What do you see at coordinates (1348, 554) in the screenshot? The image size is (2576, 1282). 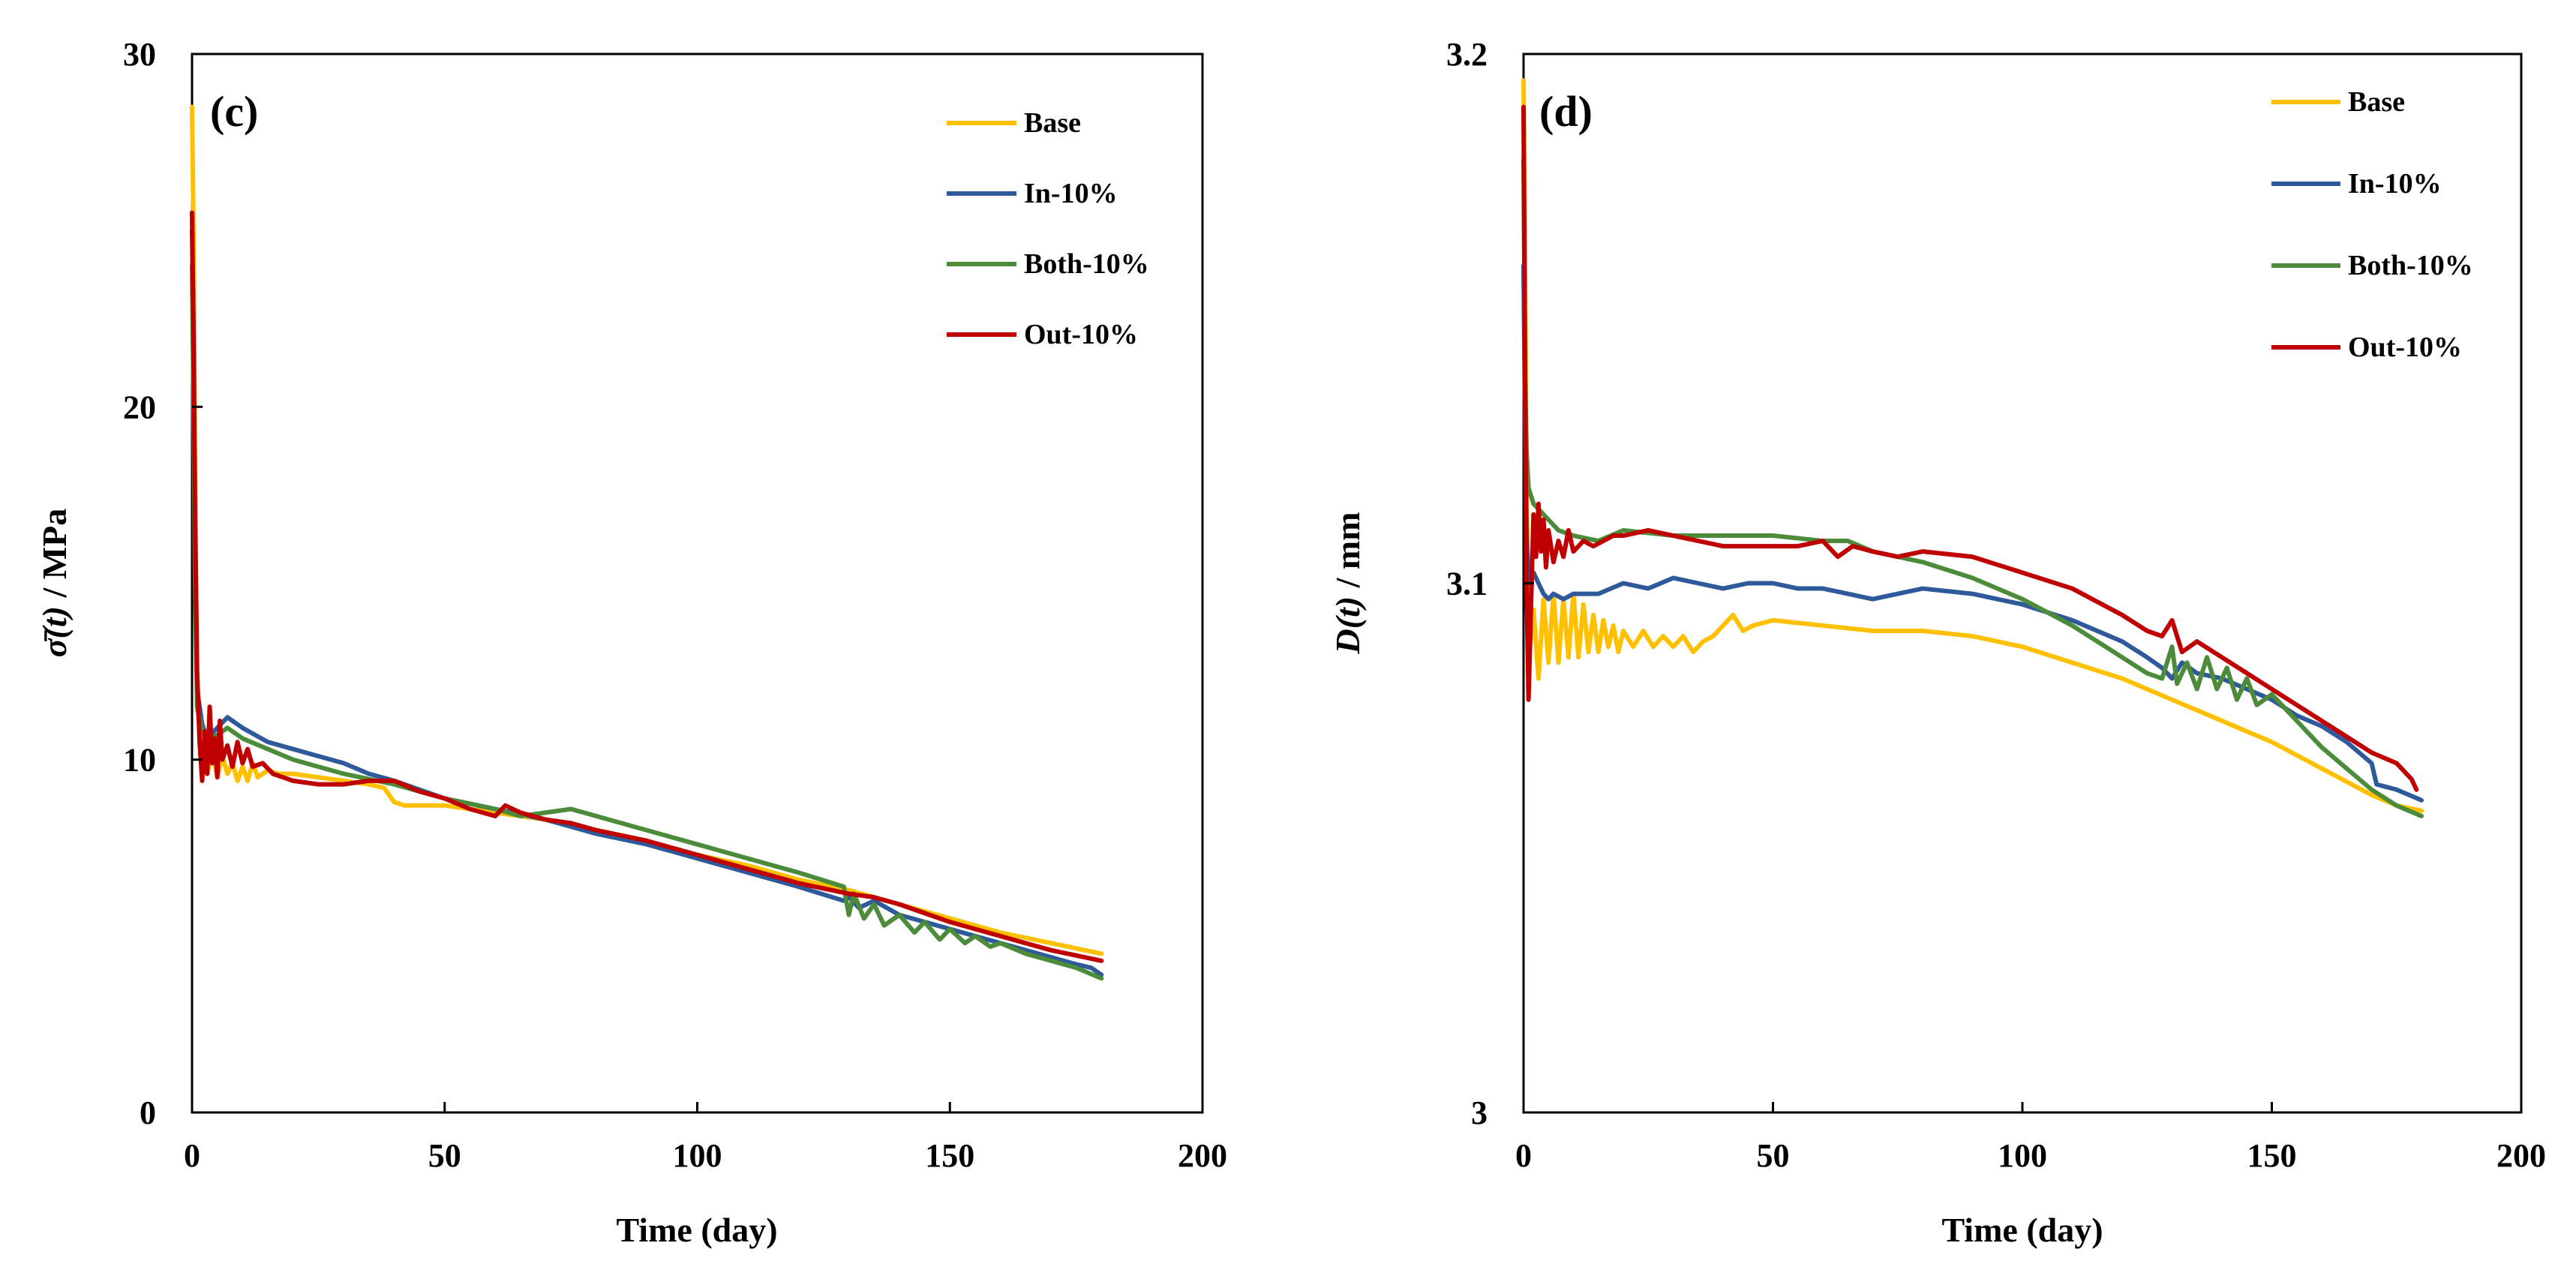 I see `panel-d-y-axis-unit: / mm` at bounding box center [1348, 554].